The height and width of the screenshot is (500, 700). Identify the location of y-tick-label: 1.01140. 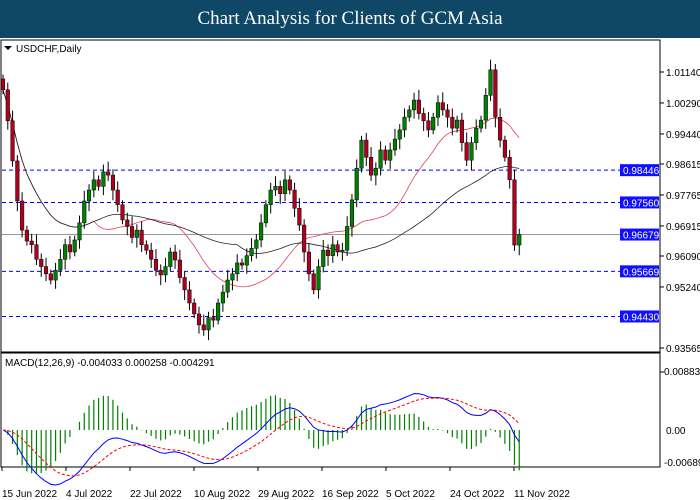
(683, 73).